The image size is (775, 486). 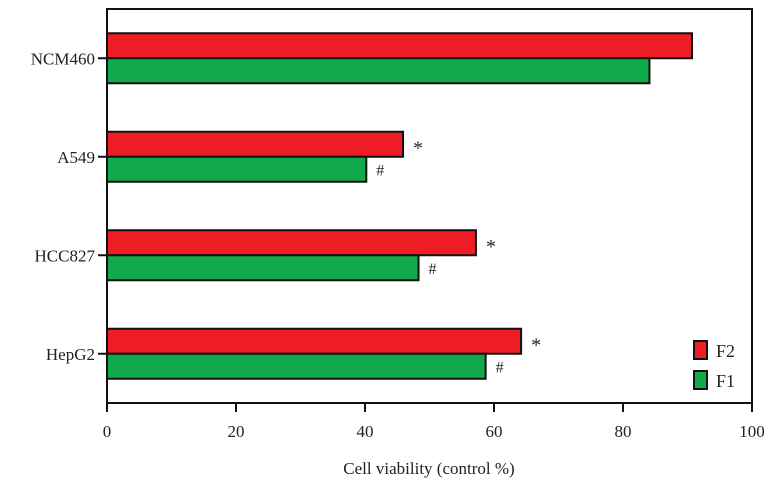 What do you see at coordinates (700, 350) in the screenshot?
I see `legend-swatch-F2` at bounding box center [700, 350].